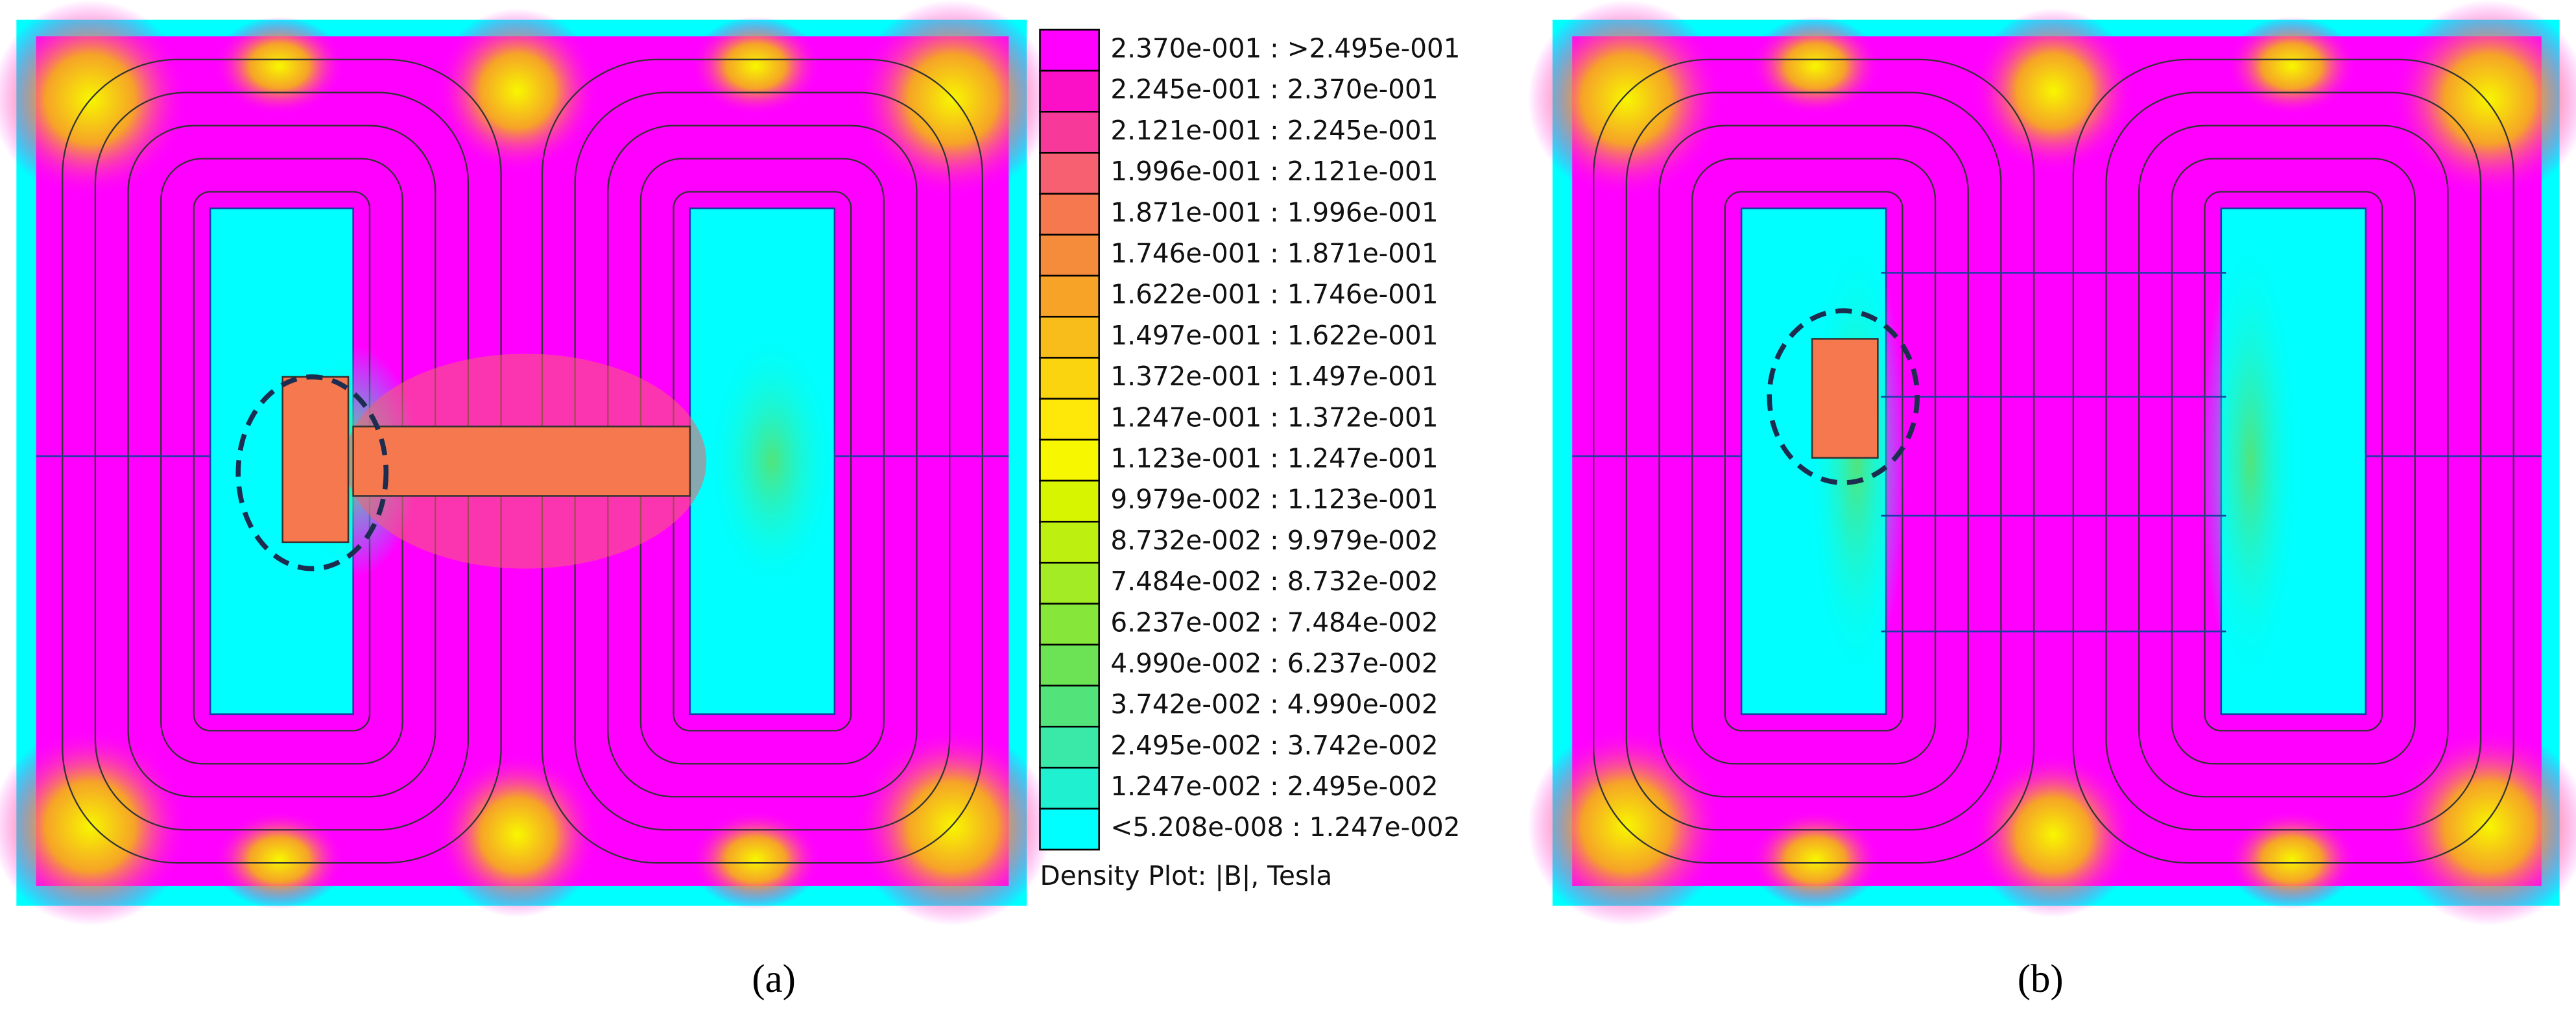 Image resolution: width=2576 pixels, height=1010 pixels. I want to click on core, so click(521, 461).